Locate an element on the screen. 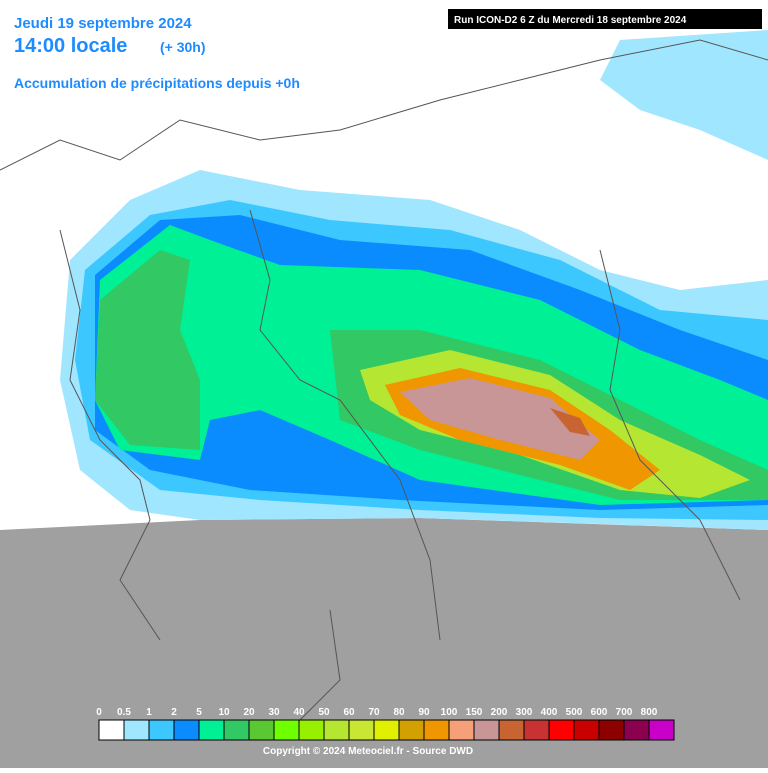 Image resolution: width=768 pixels, height=773 pixels. legend-label: 100 is located at coordinates (449, 712).